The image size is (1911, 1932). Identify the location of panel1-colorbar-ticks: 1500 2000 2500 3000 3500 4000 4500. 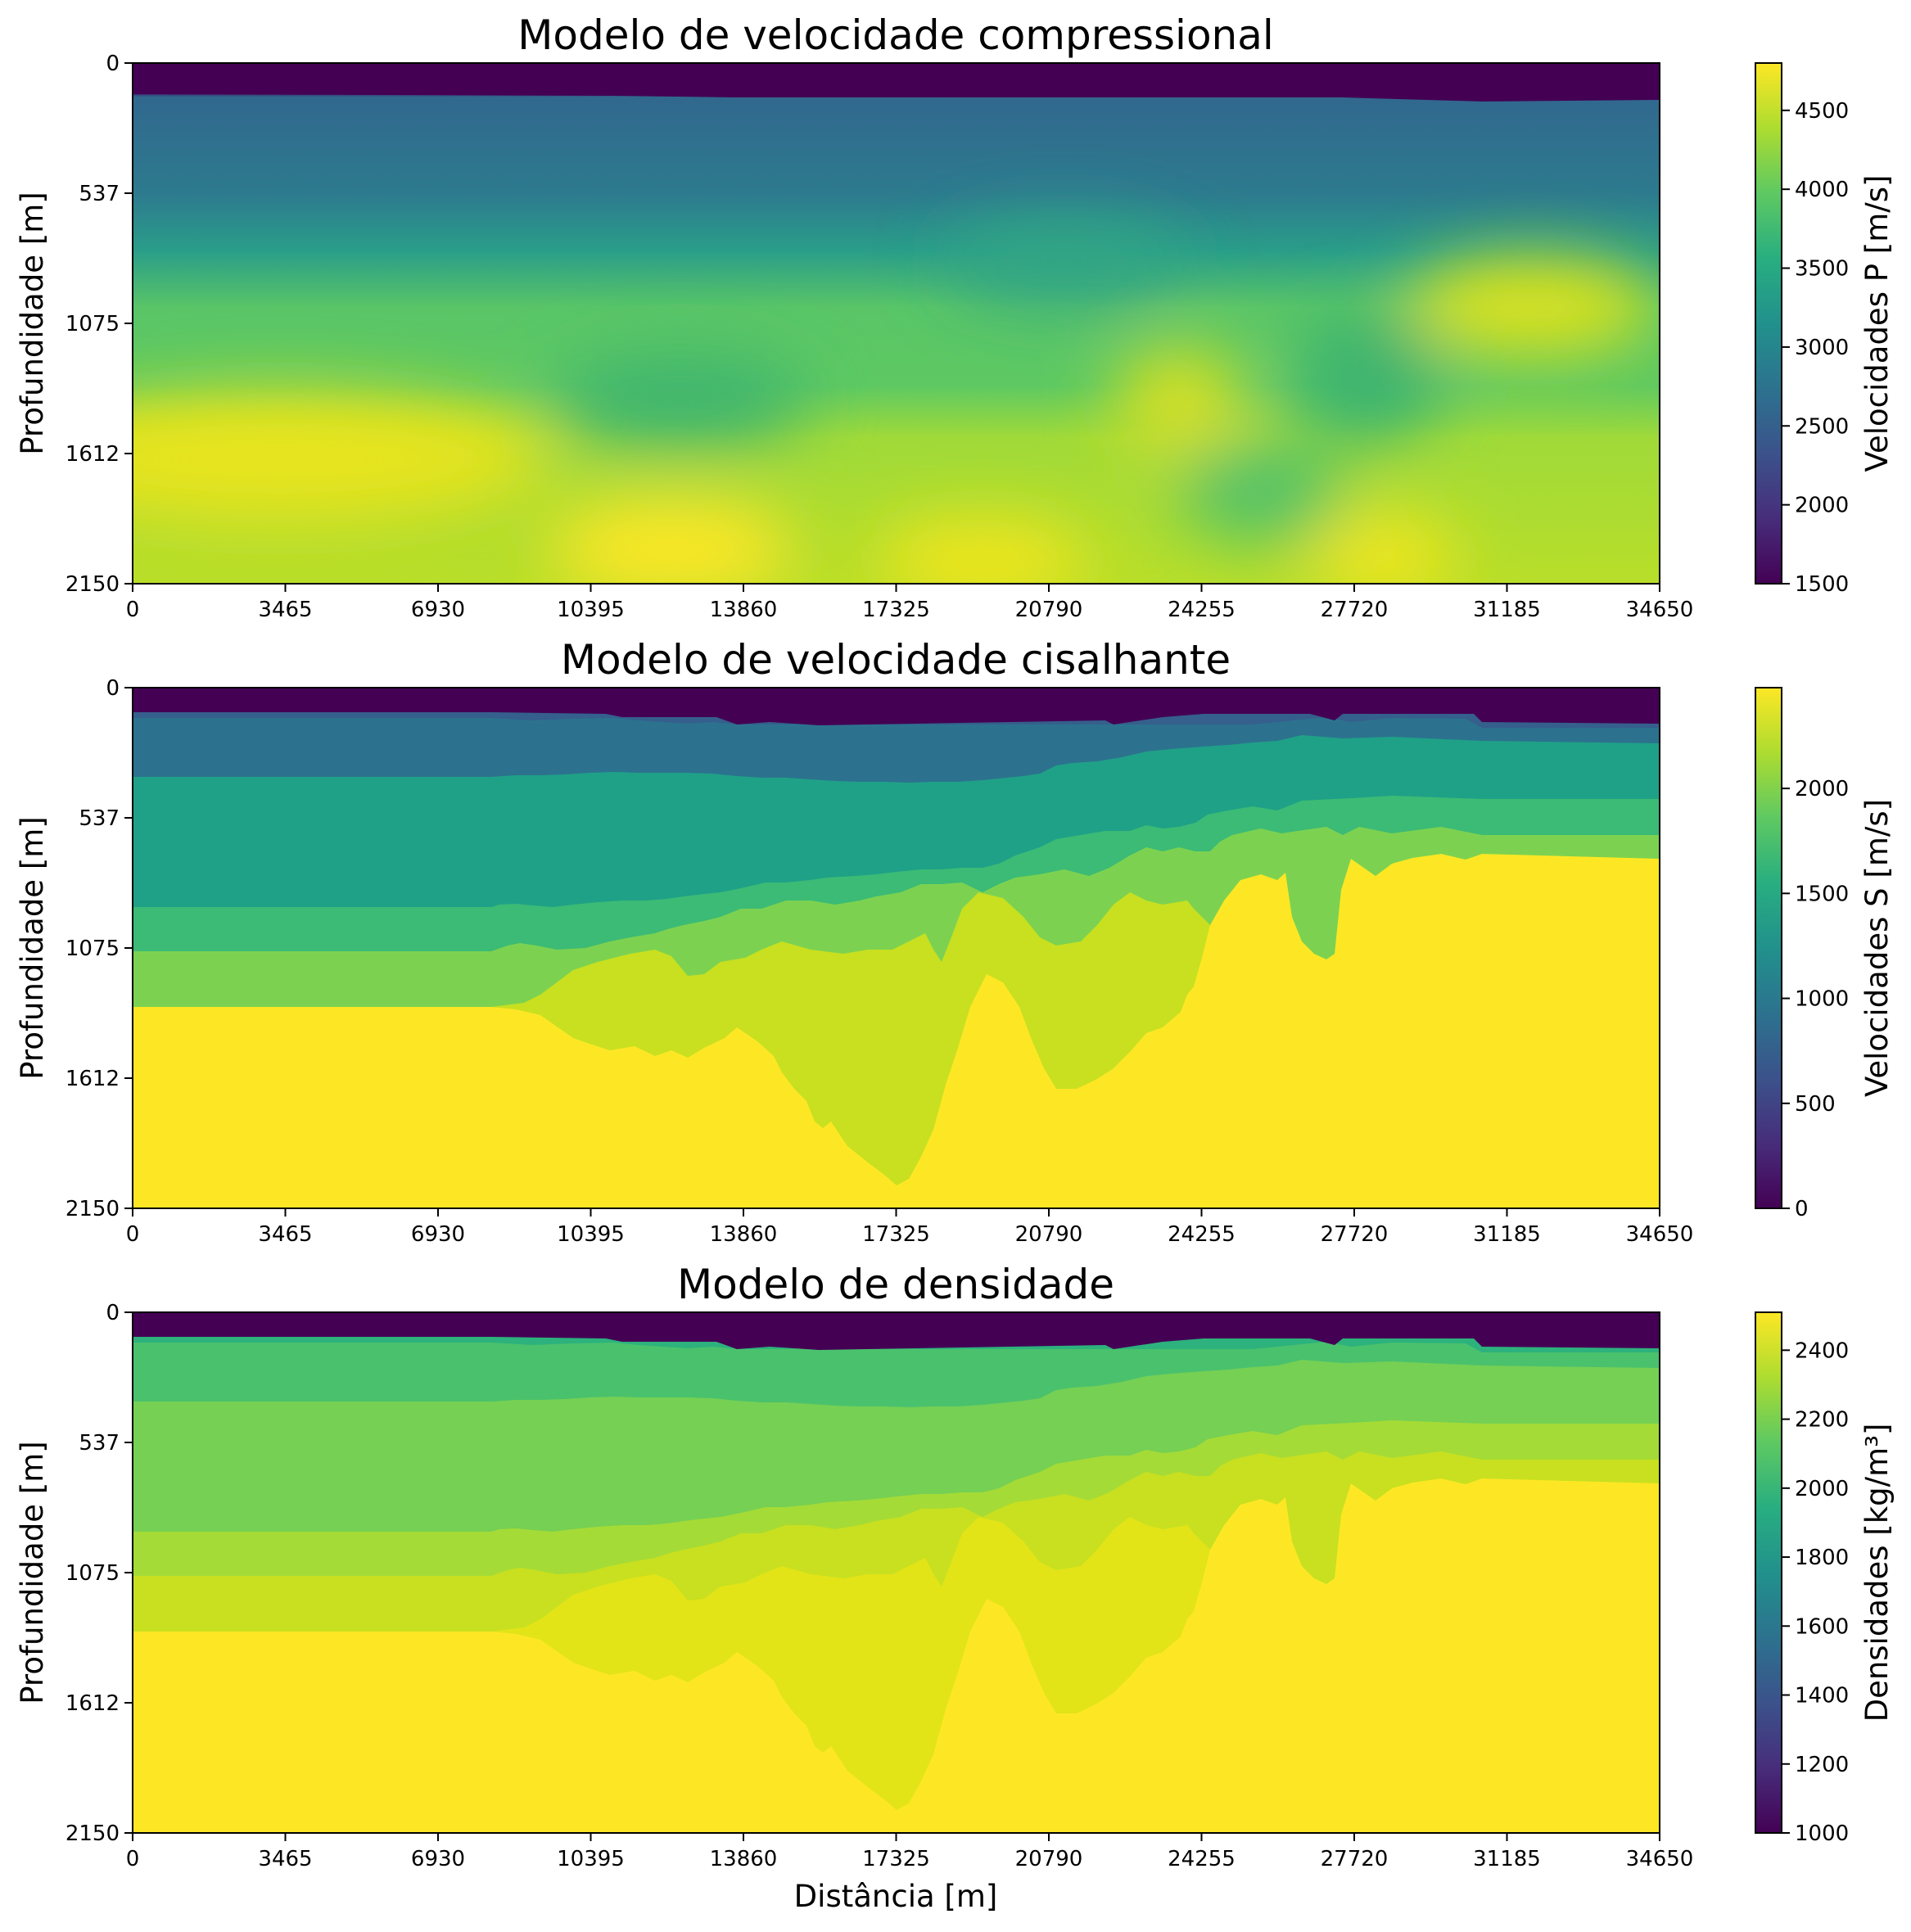
(1815, 348).